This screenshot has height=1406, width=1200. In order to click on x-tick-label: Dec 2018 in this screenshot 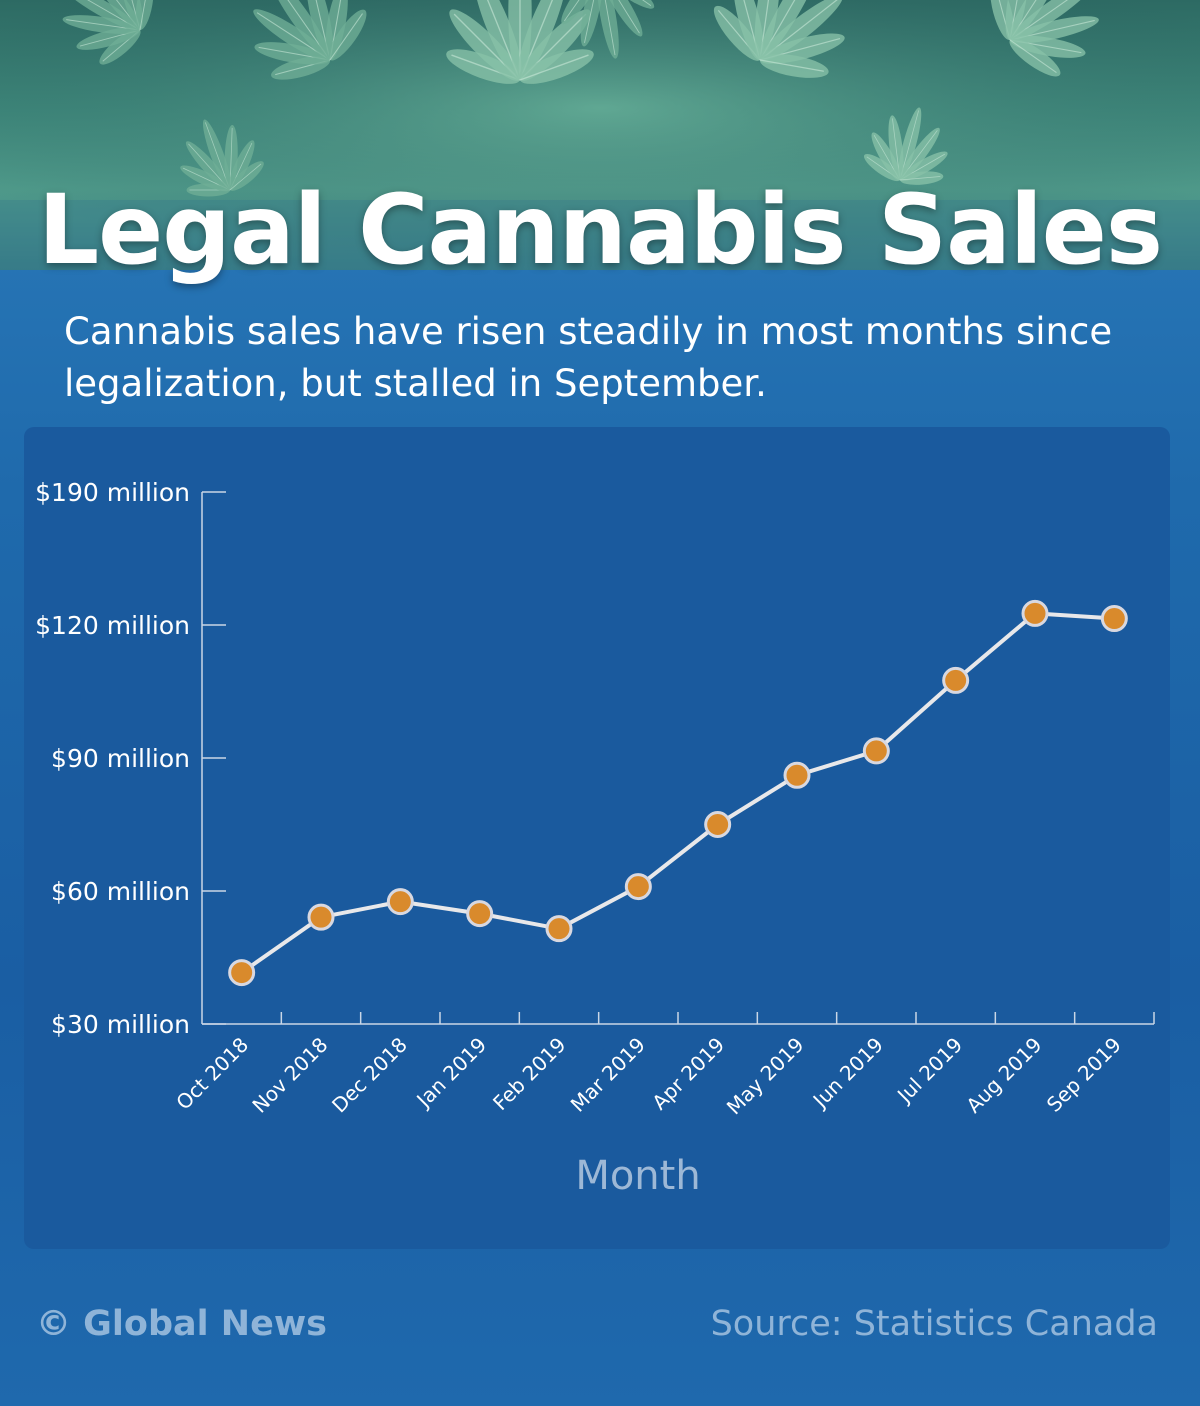, I will do `click(369, 1075)`.